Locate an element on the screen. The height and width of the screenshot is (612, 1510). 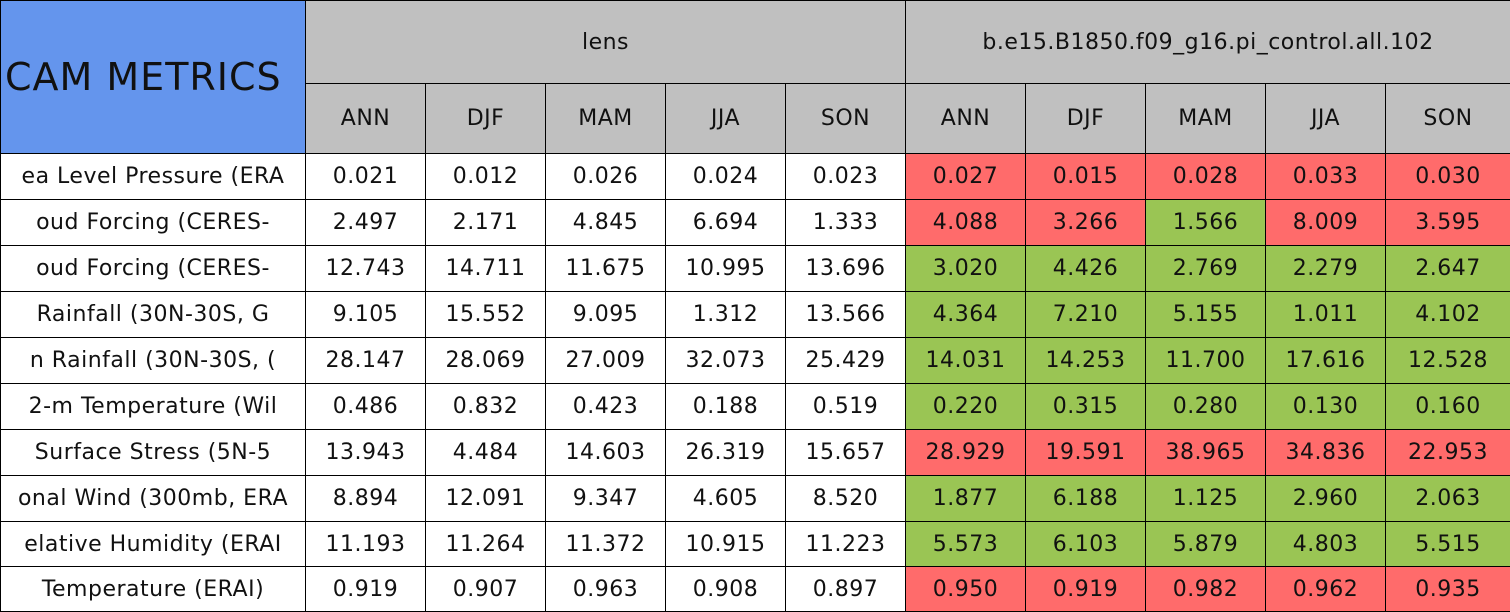
value-cell: 1.125 is located at coordinates (1206, 499).